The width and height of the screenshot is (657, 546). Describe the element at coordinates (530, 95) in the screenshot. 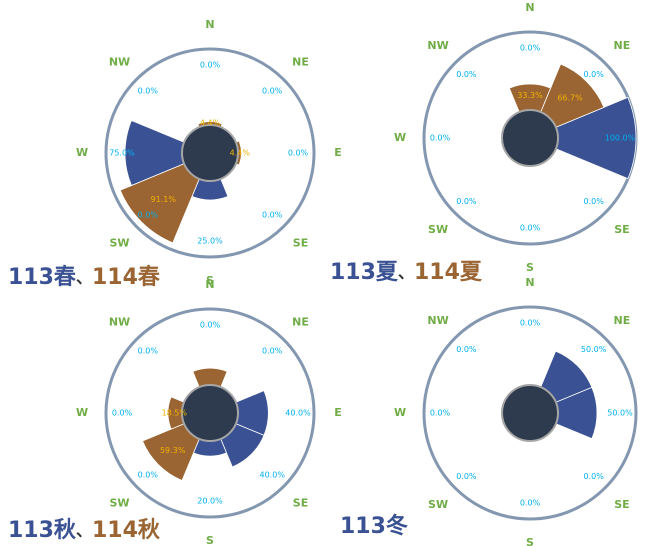

I see `value-label: 33.3%` at that location.